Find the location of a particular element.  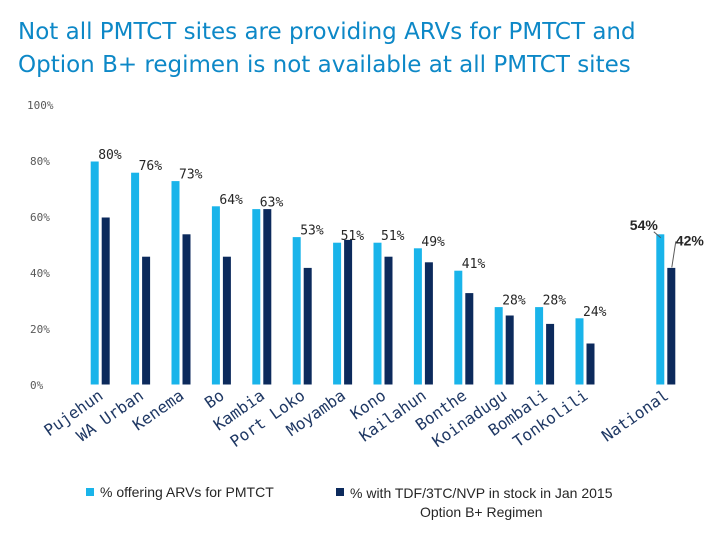

leader-line-offering-arvs-national is located at coordinates (657, 235).